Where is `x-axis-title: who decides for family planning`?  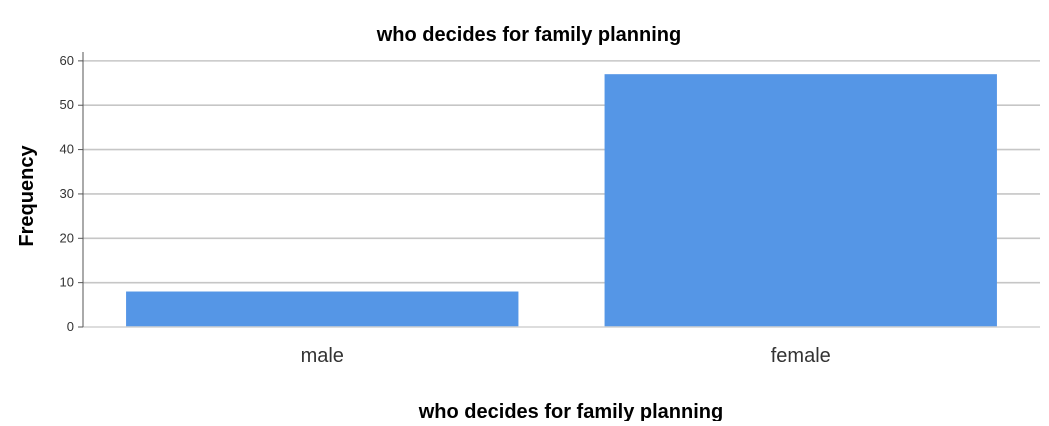
x-axis-title: who decides for family planning is located at coordinates (570, 411).